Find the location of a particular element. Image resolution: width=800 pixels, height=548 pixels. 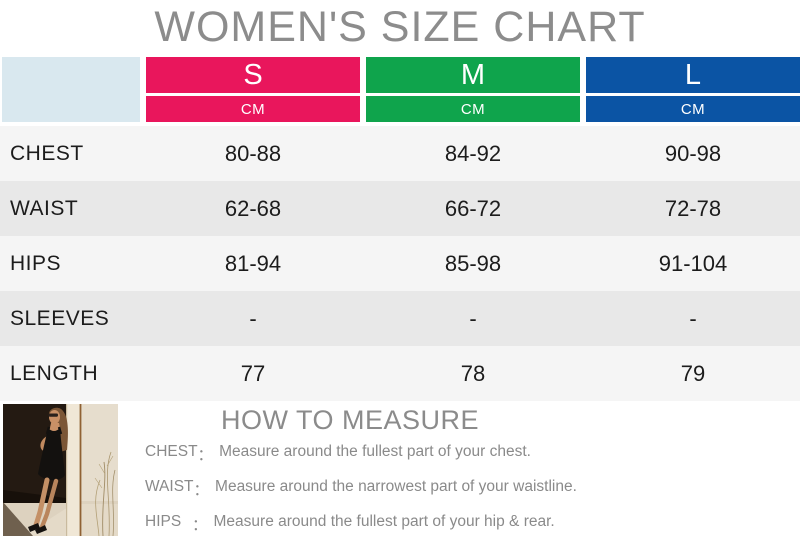

size-header-m: M is located at coordinates (473, 75).